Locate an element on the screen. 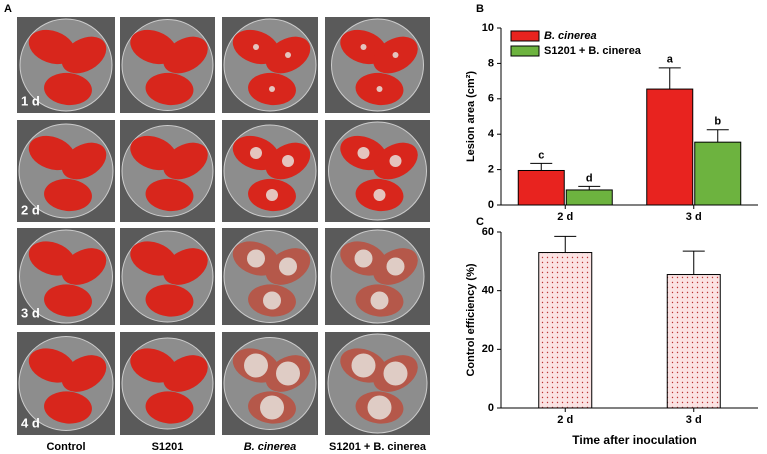  panel-label: A is located at coordinates (8, 9).